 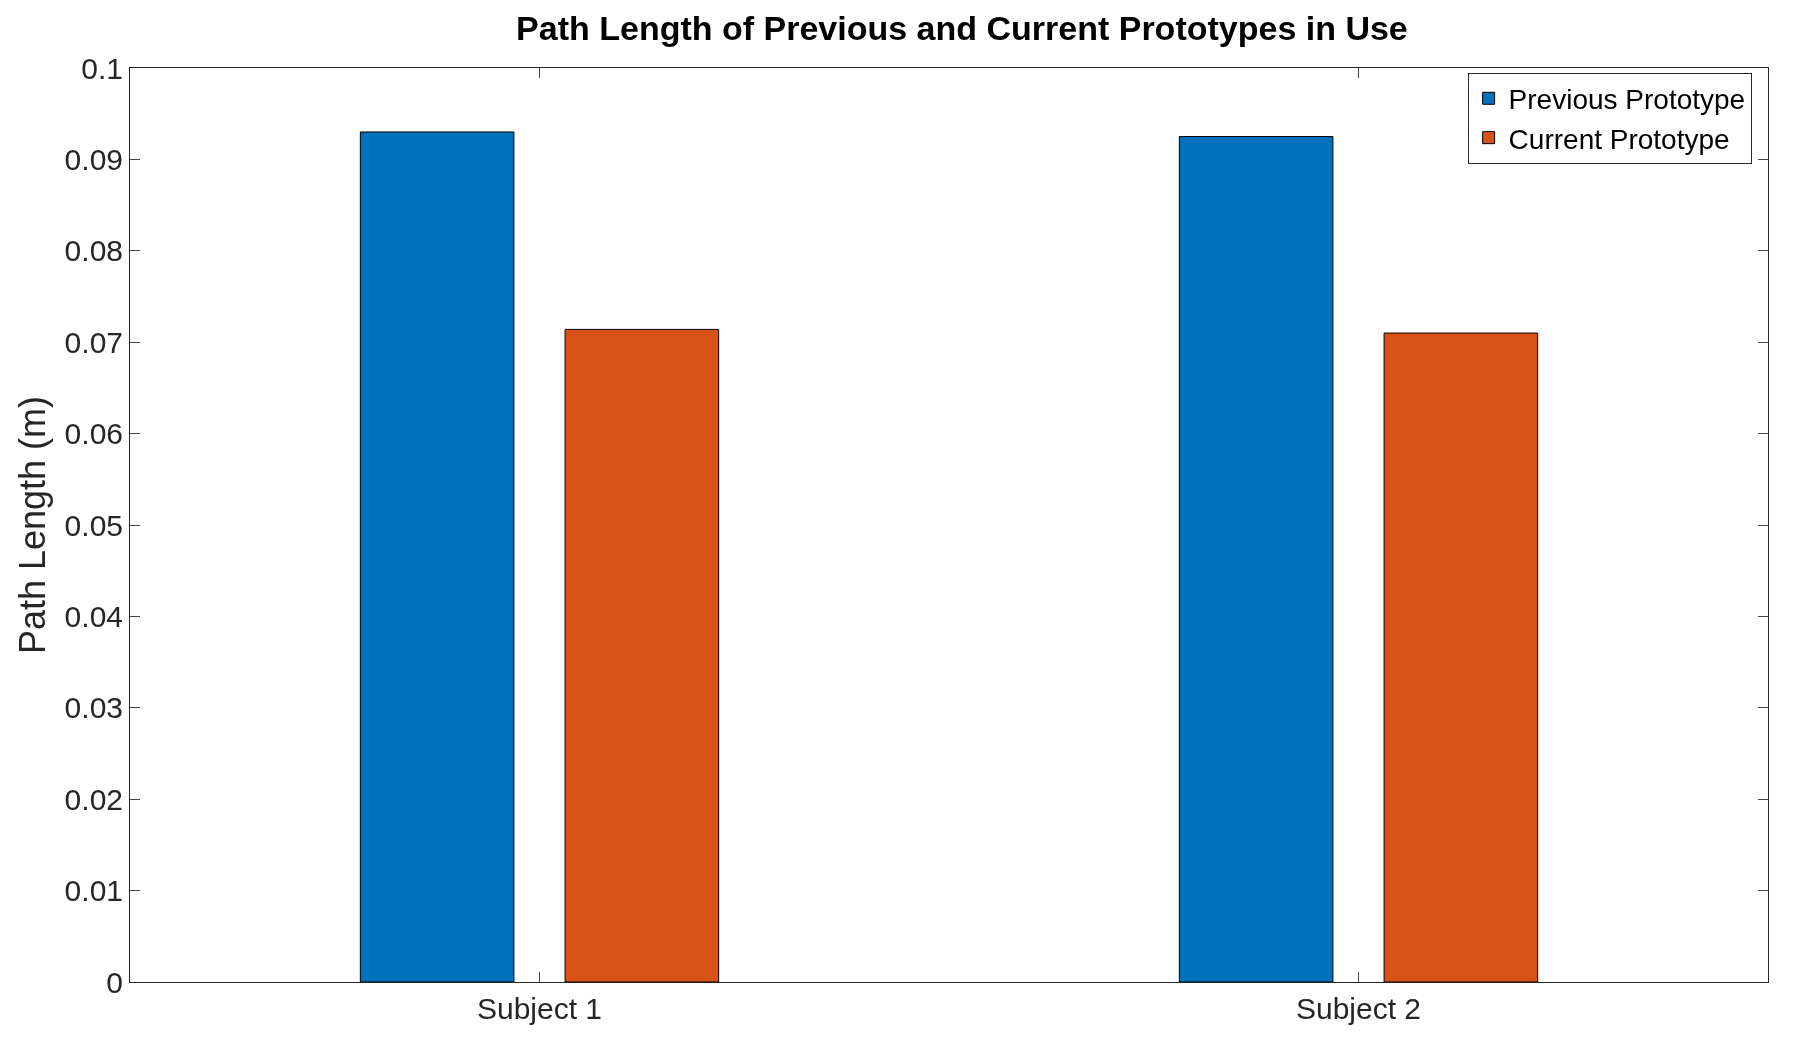 What do you see at coordinates (962, 27) in the screenshot?
I see `chart-title: Path Length of Previous and Current Prototypes in Use` at bounding box center [962, 27].